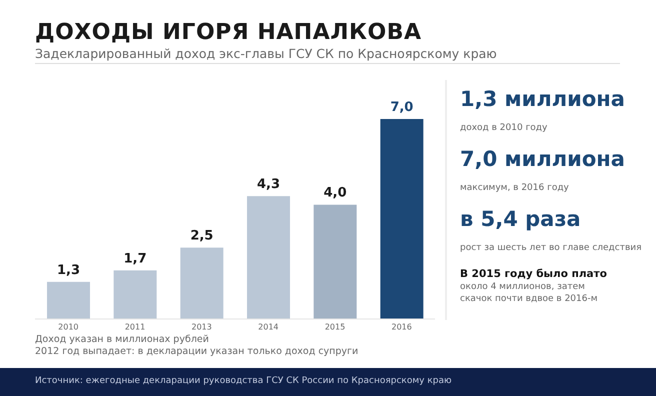 The width and height of the screenshot is (656, 396). Describe the element at coordinates (68, 270) in the screenshot. I see `data-label: 1,3` at that location.